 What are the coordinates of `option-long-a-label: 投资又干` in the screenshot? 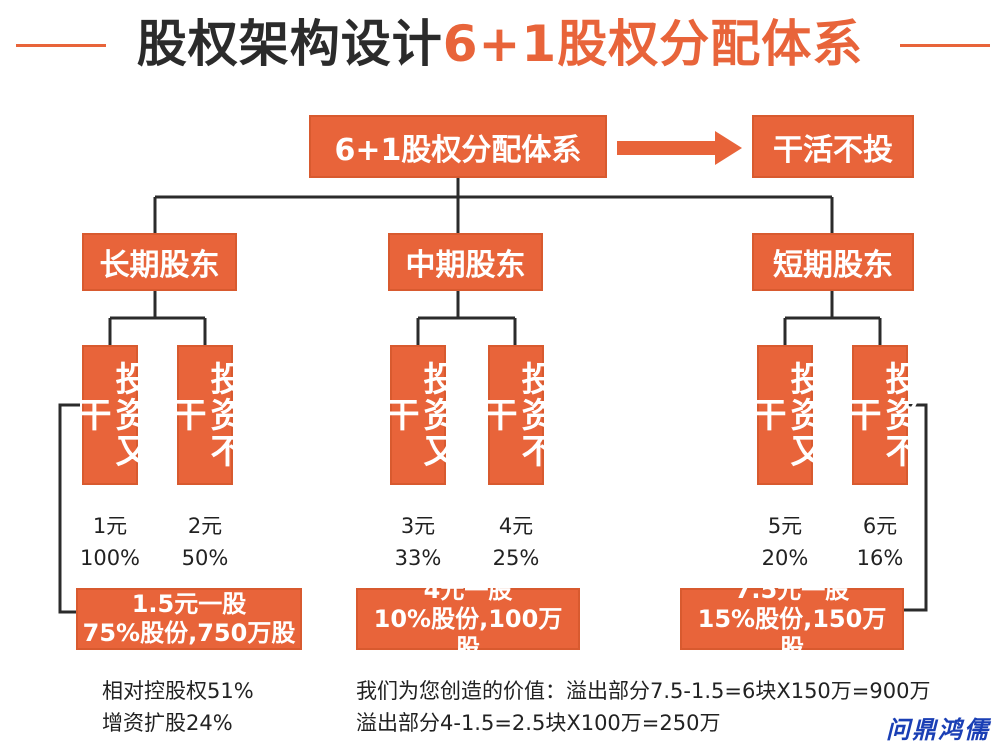 It's located at (110, 415).